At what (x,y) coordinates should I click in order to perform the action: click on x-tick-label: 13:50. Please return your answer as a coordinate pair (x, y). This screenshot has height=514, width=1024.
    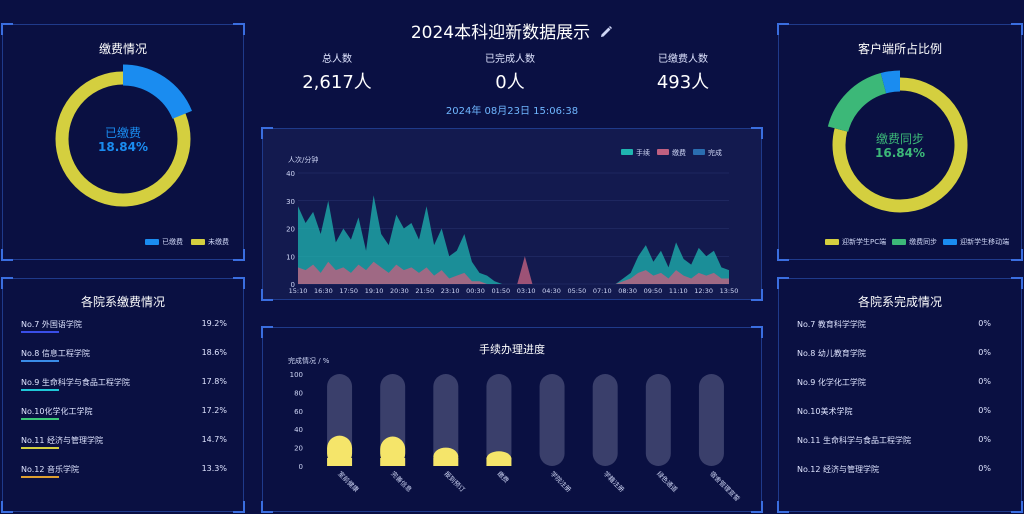
    Looking at the image, I should click on (729, 291).